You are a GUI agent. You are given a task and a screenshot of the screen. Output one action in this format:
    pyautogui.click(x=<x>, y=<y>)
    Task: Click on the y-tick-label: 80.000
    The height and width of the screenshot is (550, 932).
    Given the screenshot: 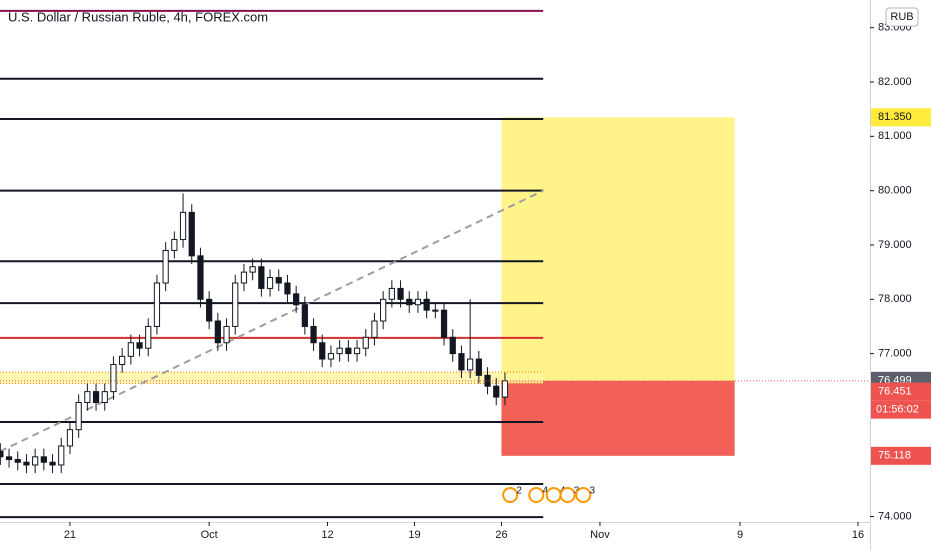 What is the action you would take?
    pyautogui.click(x=895, y=191)
    